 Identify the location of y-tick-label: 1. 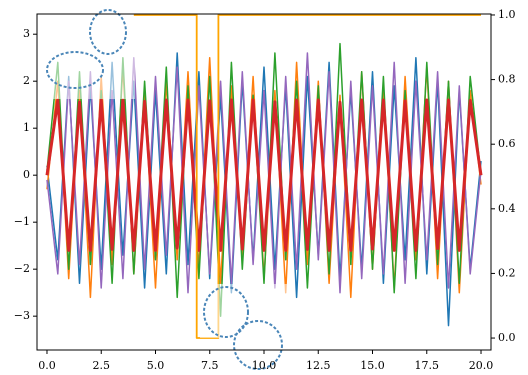
(26, 127).